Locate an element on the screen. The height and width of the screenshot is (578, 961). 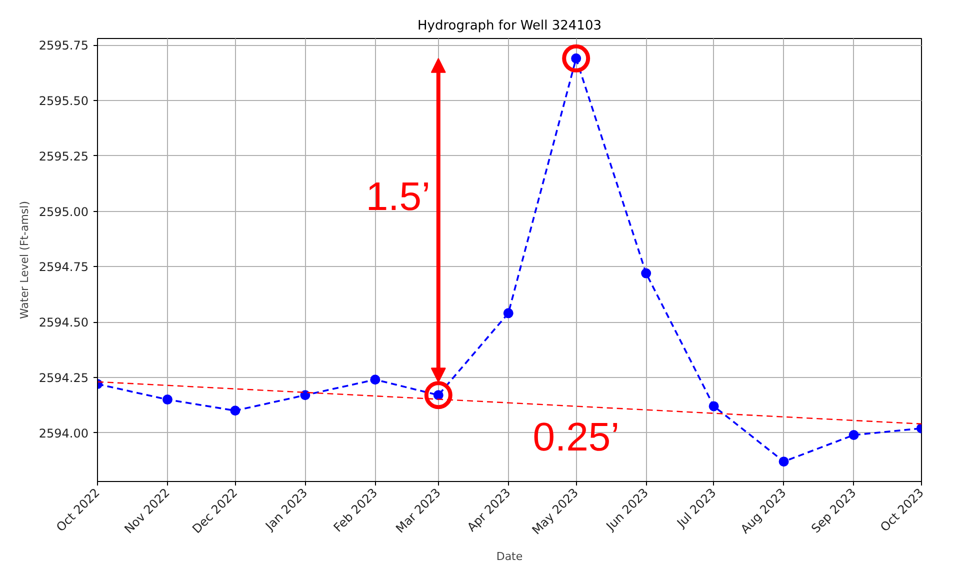
y-tick-label: 2594.25 is located at coordinates (63, 377).